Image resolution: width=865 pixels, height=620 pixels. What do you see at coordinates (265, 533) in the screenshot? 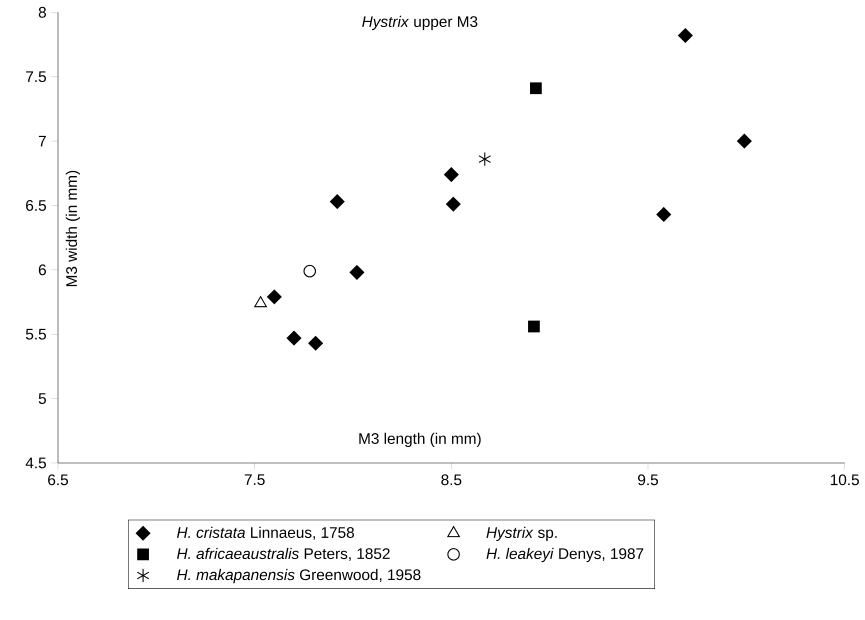
I see `legend-label: H. cristata Linnaeus, 1758` at bounding box center [265, 533].